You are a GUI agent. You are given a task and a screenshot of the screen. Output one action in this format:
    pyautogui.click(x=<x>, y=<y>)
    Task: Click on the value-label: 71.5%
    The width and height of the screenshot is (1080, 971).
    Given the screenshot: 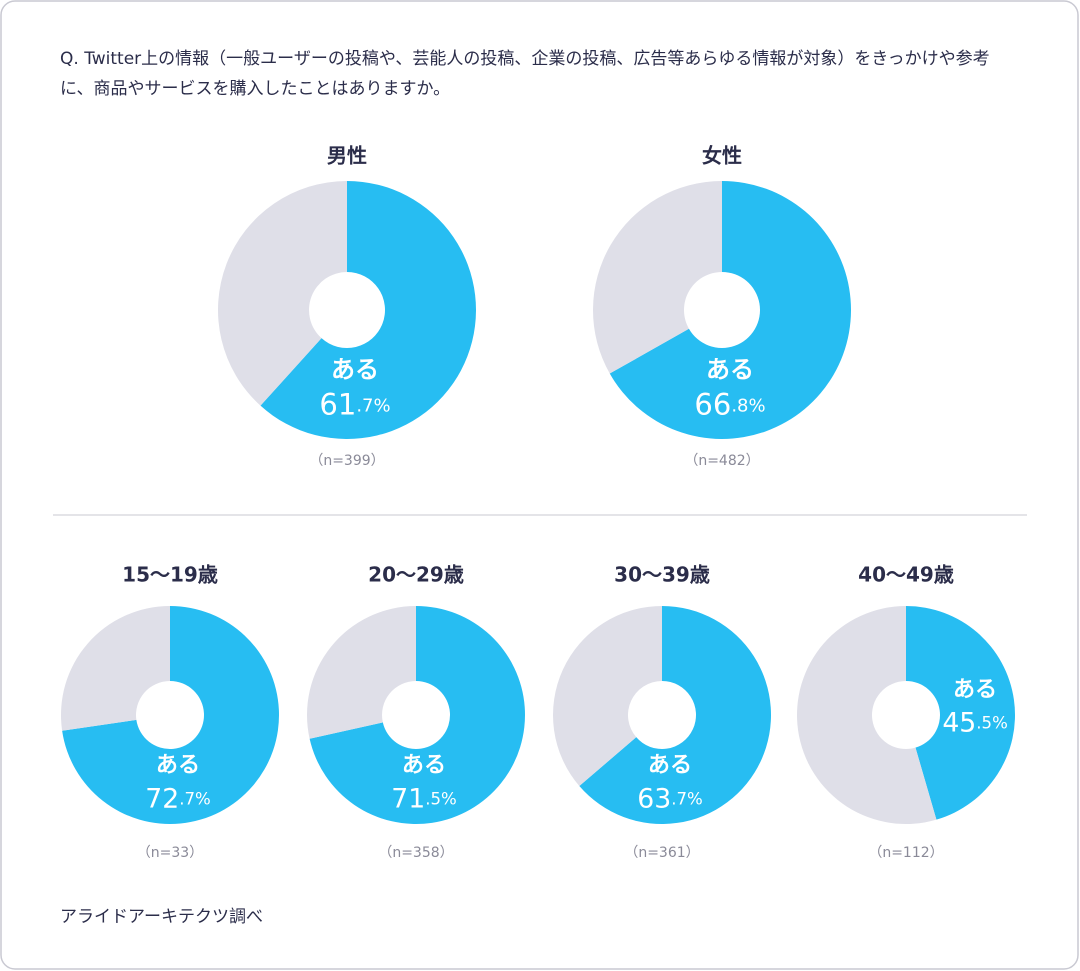 What is the action you would take?
    pyautogui.click(x=423, y=798)
    